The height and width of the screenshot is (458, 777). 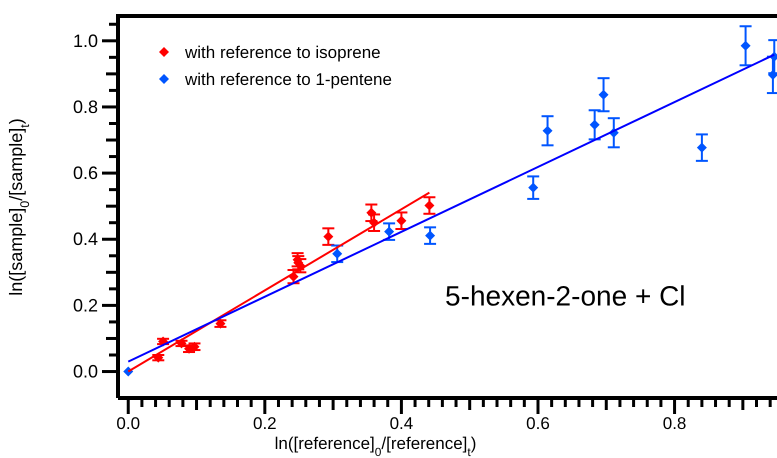 I want to click on x-axis-title: ln([reference]$_{0}$/[reference]$_{t}$), so click(x=375, y=446).